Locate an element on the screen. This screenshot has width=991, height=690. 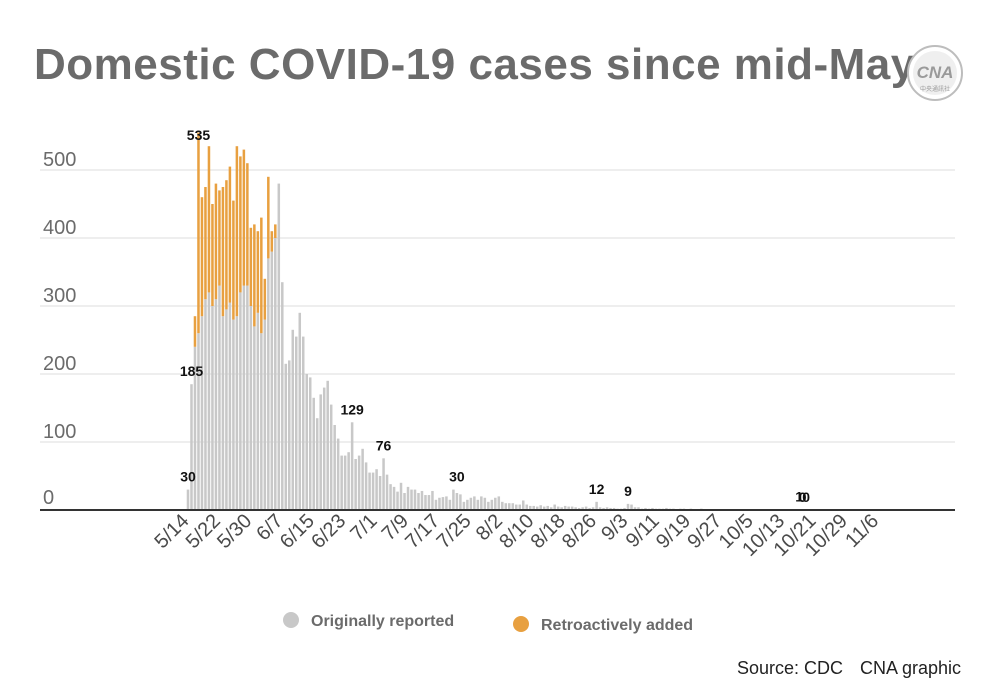
data-label-9: 0 is located at coordinates (803, 497).